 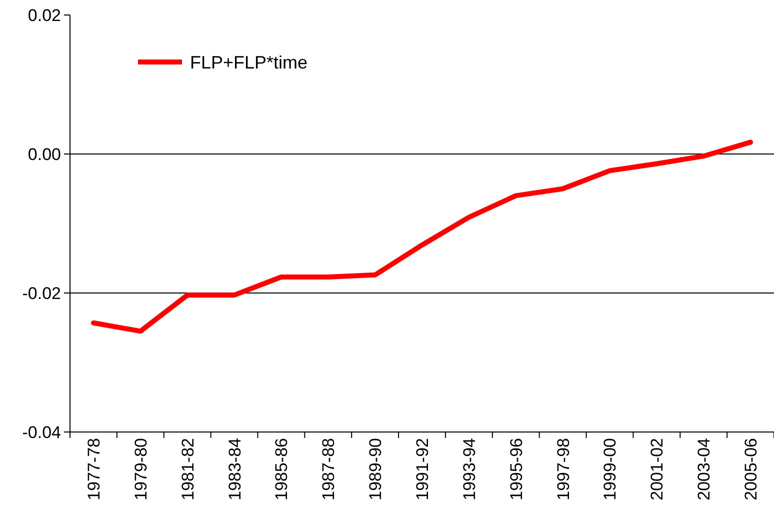 I want to click on x-tick-label: 1981-82, so click(x=188, y=469).